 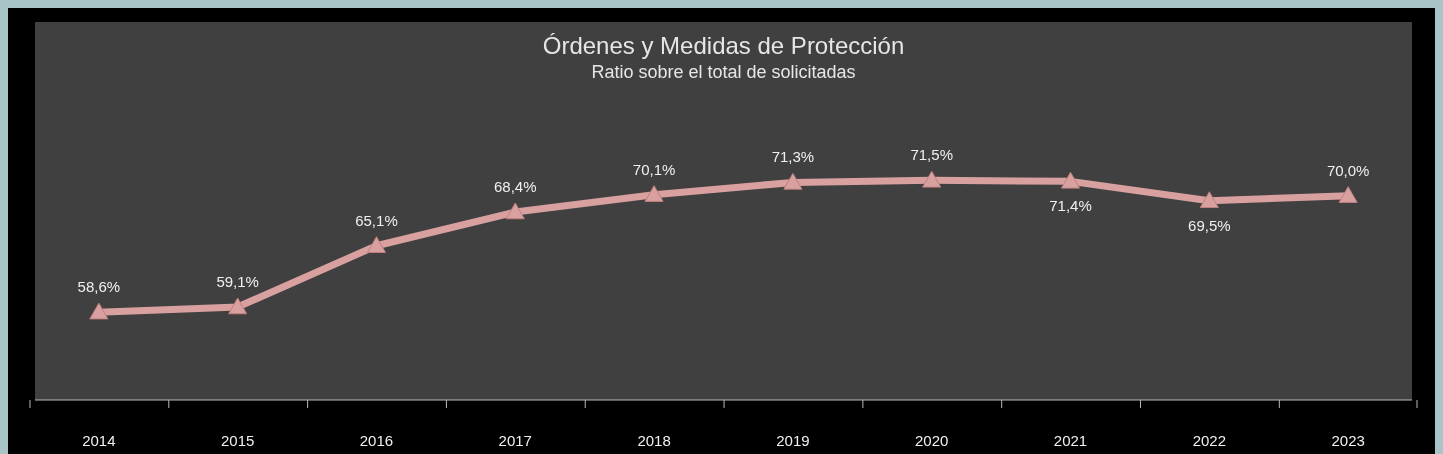 I want to click on x-tick-label: 2015, so click(x=237, y=440).